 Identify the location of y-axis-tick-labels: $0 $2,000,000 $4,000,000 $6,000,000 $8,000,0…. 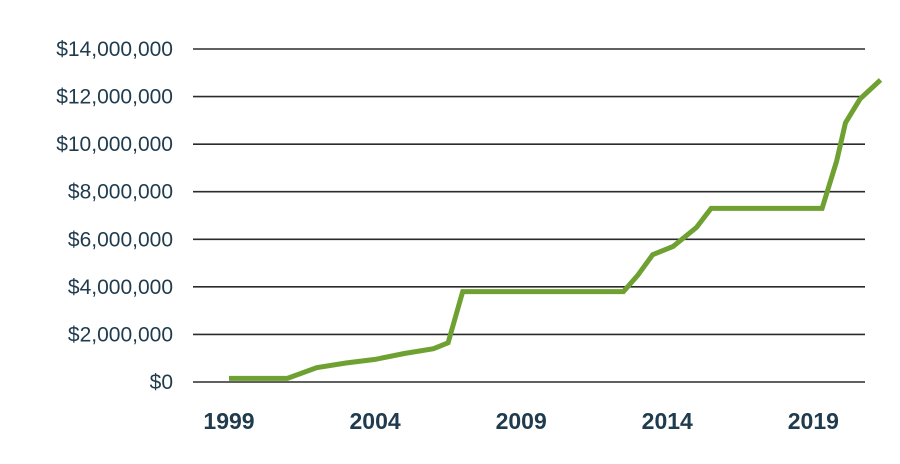
(114, 216).